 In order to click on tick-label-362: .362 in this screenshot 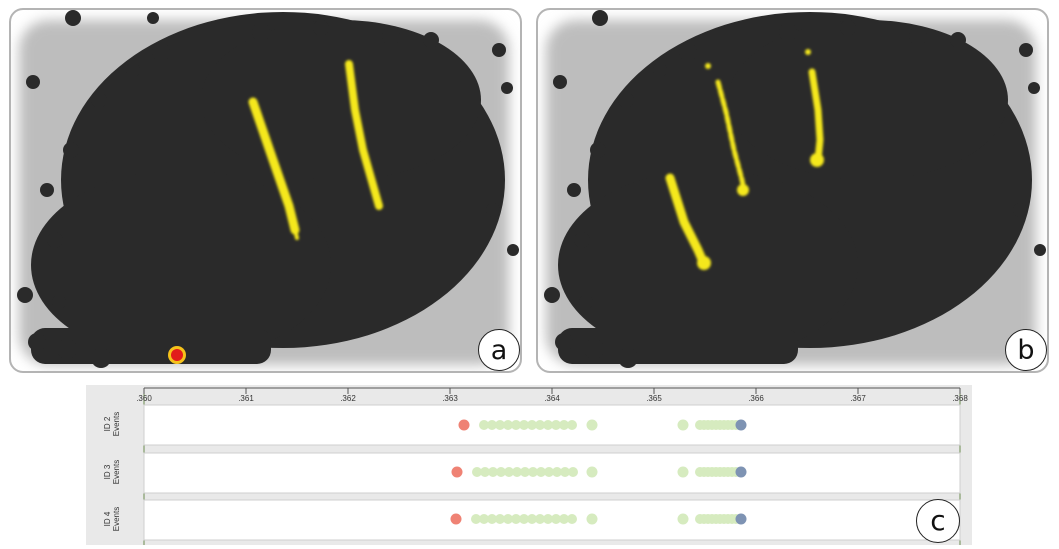, I will do `click(348, 398)`.